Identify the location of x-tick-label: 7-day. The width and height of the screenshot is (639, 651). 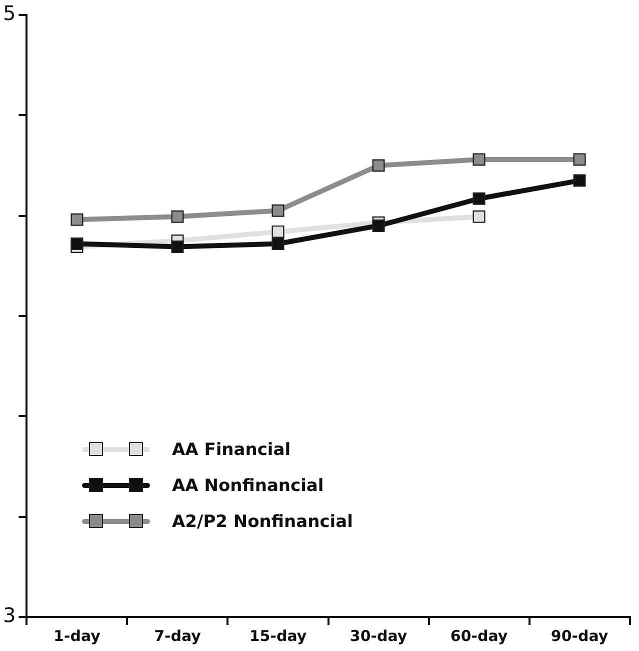
(178, 635).